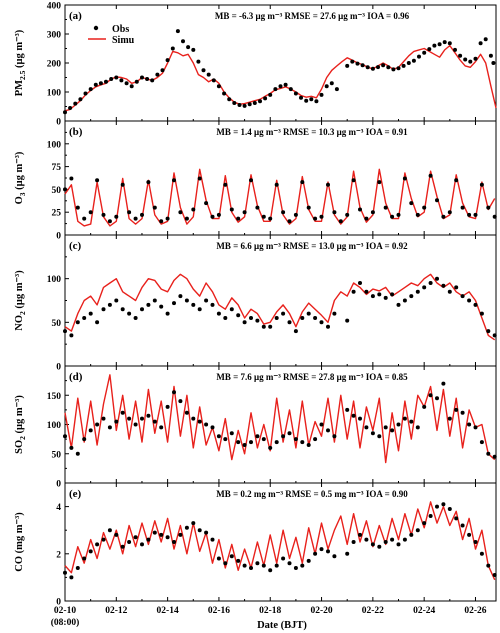  Describe the element at coordinates (19, 447) in the screenshot. I see `y-axis-label-main: SO` at that location.